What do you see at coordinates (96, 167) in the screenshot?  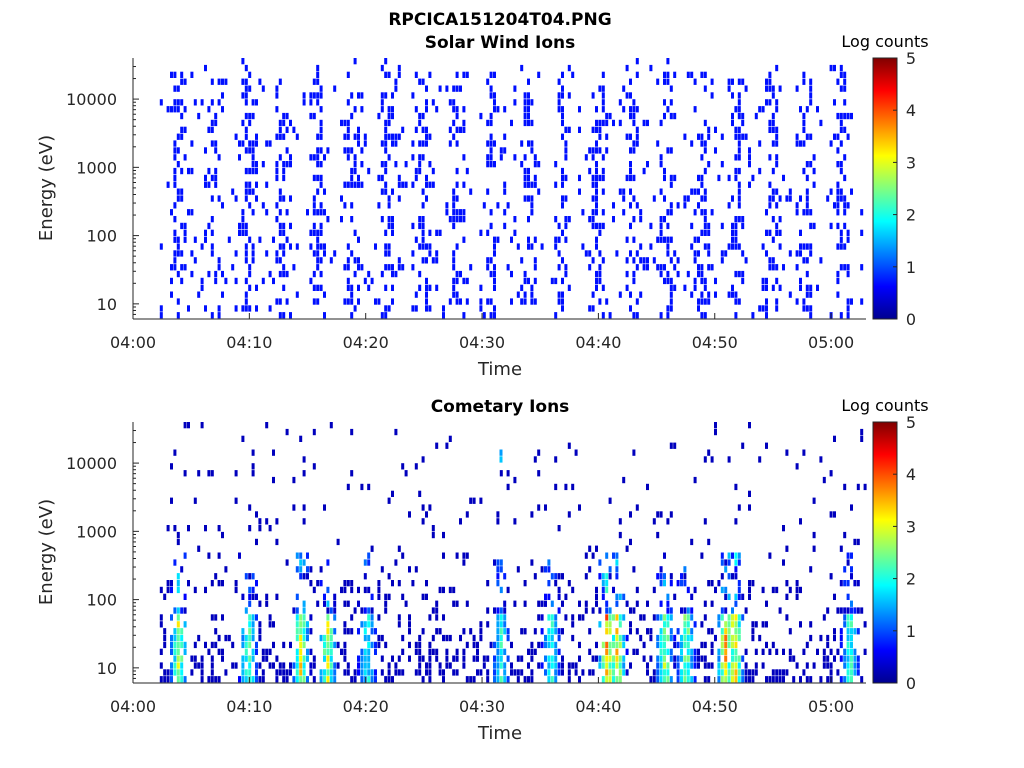 I see `y-tick-label: 1000` at bounding box center [96, 167].